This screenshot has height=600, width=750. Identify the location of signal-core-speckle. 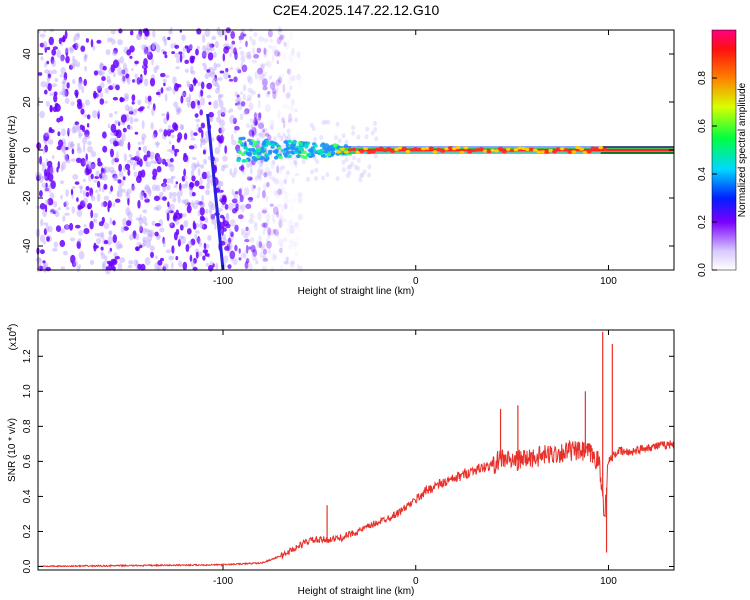
(354, 149).